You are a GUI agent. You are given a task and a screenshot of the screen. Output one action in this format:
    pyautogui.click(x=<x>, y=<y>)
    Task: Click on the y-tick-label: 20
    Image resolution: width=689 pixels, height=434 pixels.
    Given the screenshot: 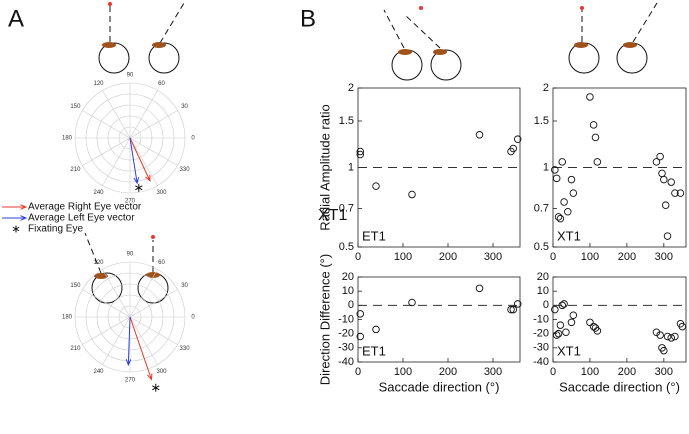 What is the action you would take?
    pyautogui.click(x=348, y=277)
    